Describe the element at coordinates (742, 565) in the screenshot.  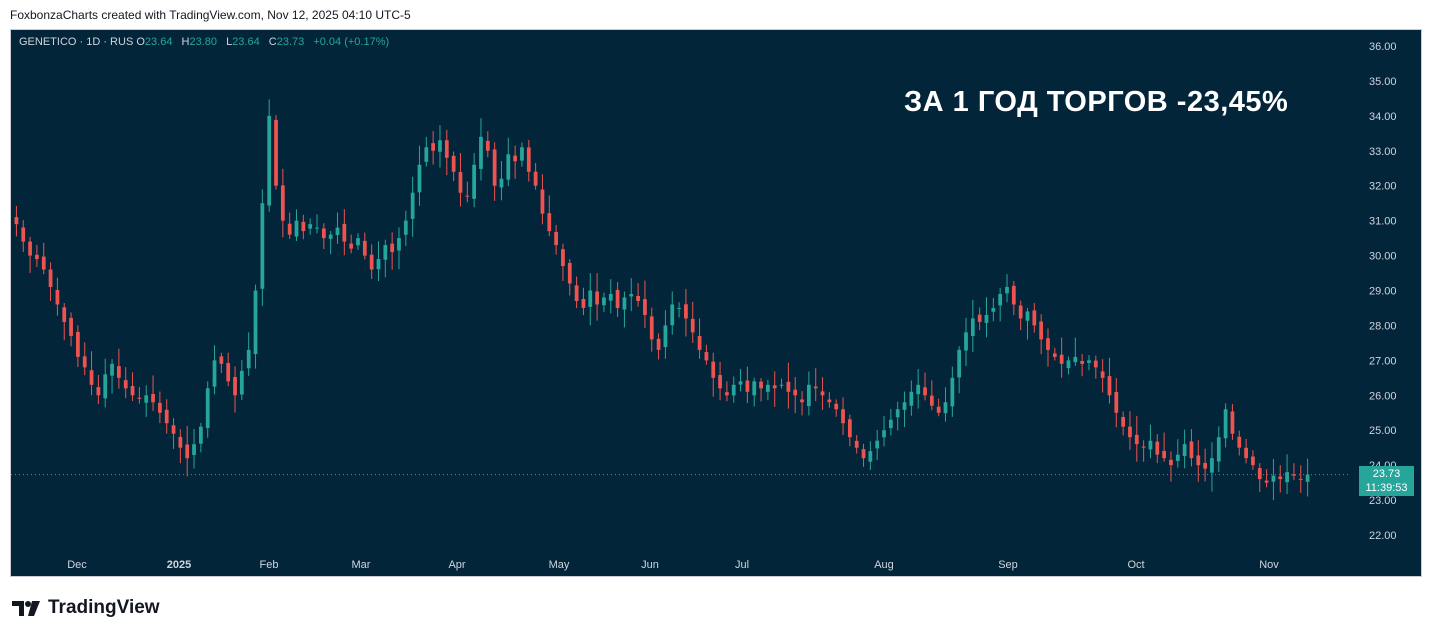
I see `x-tick-label: Jul` at that location.